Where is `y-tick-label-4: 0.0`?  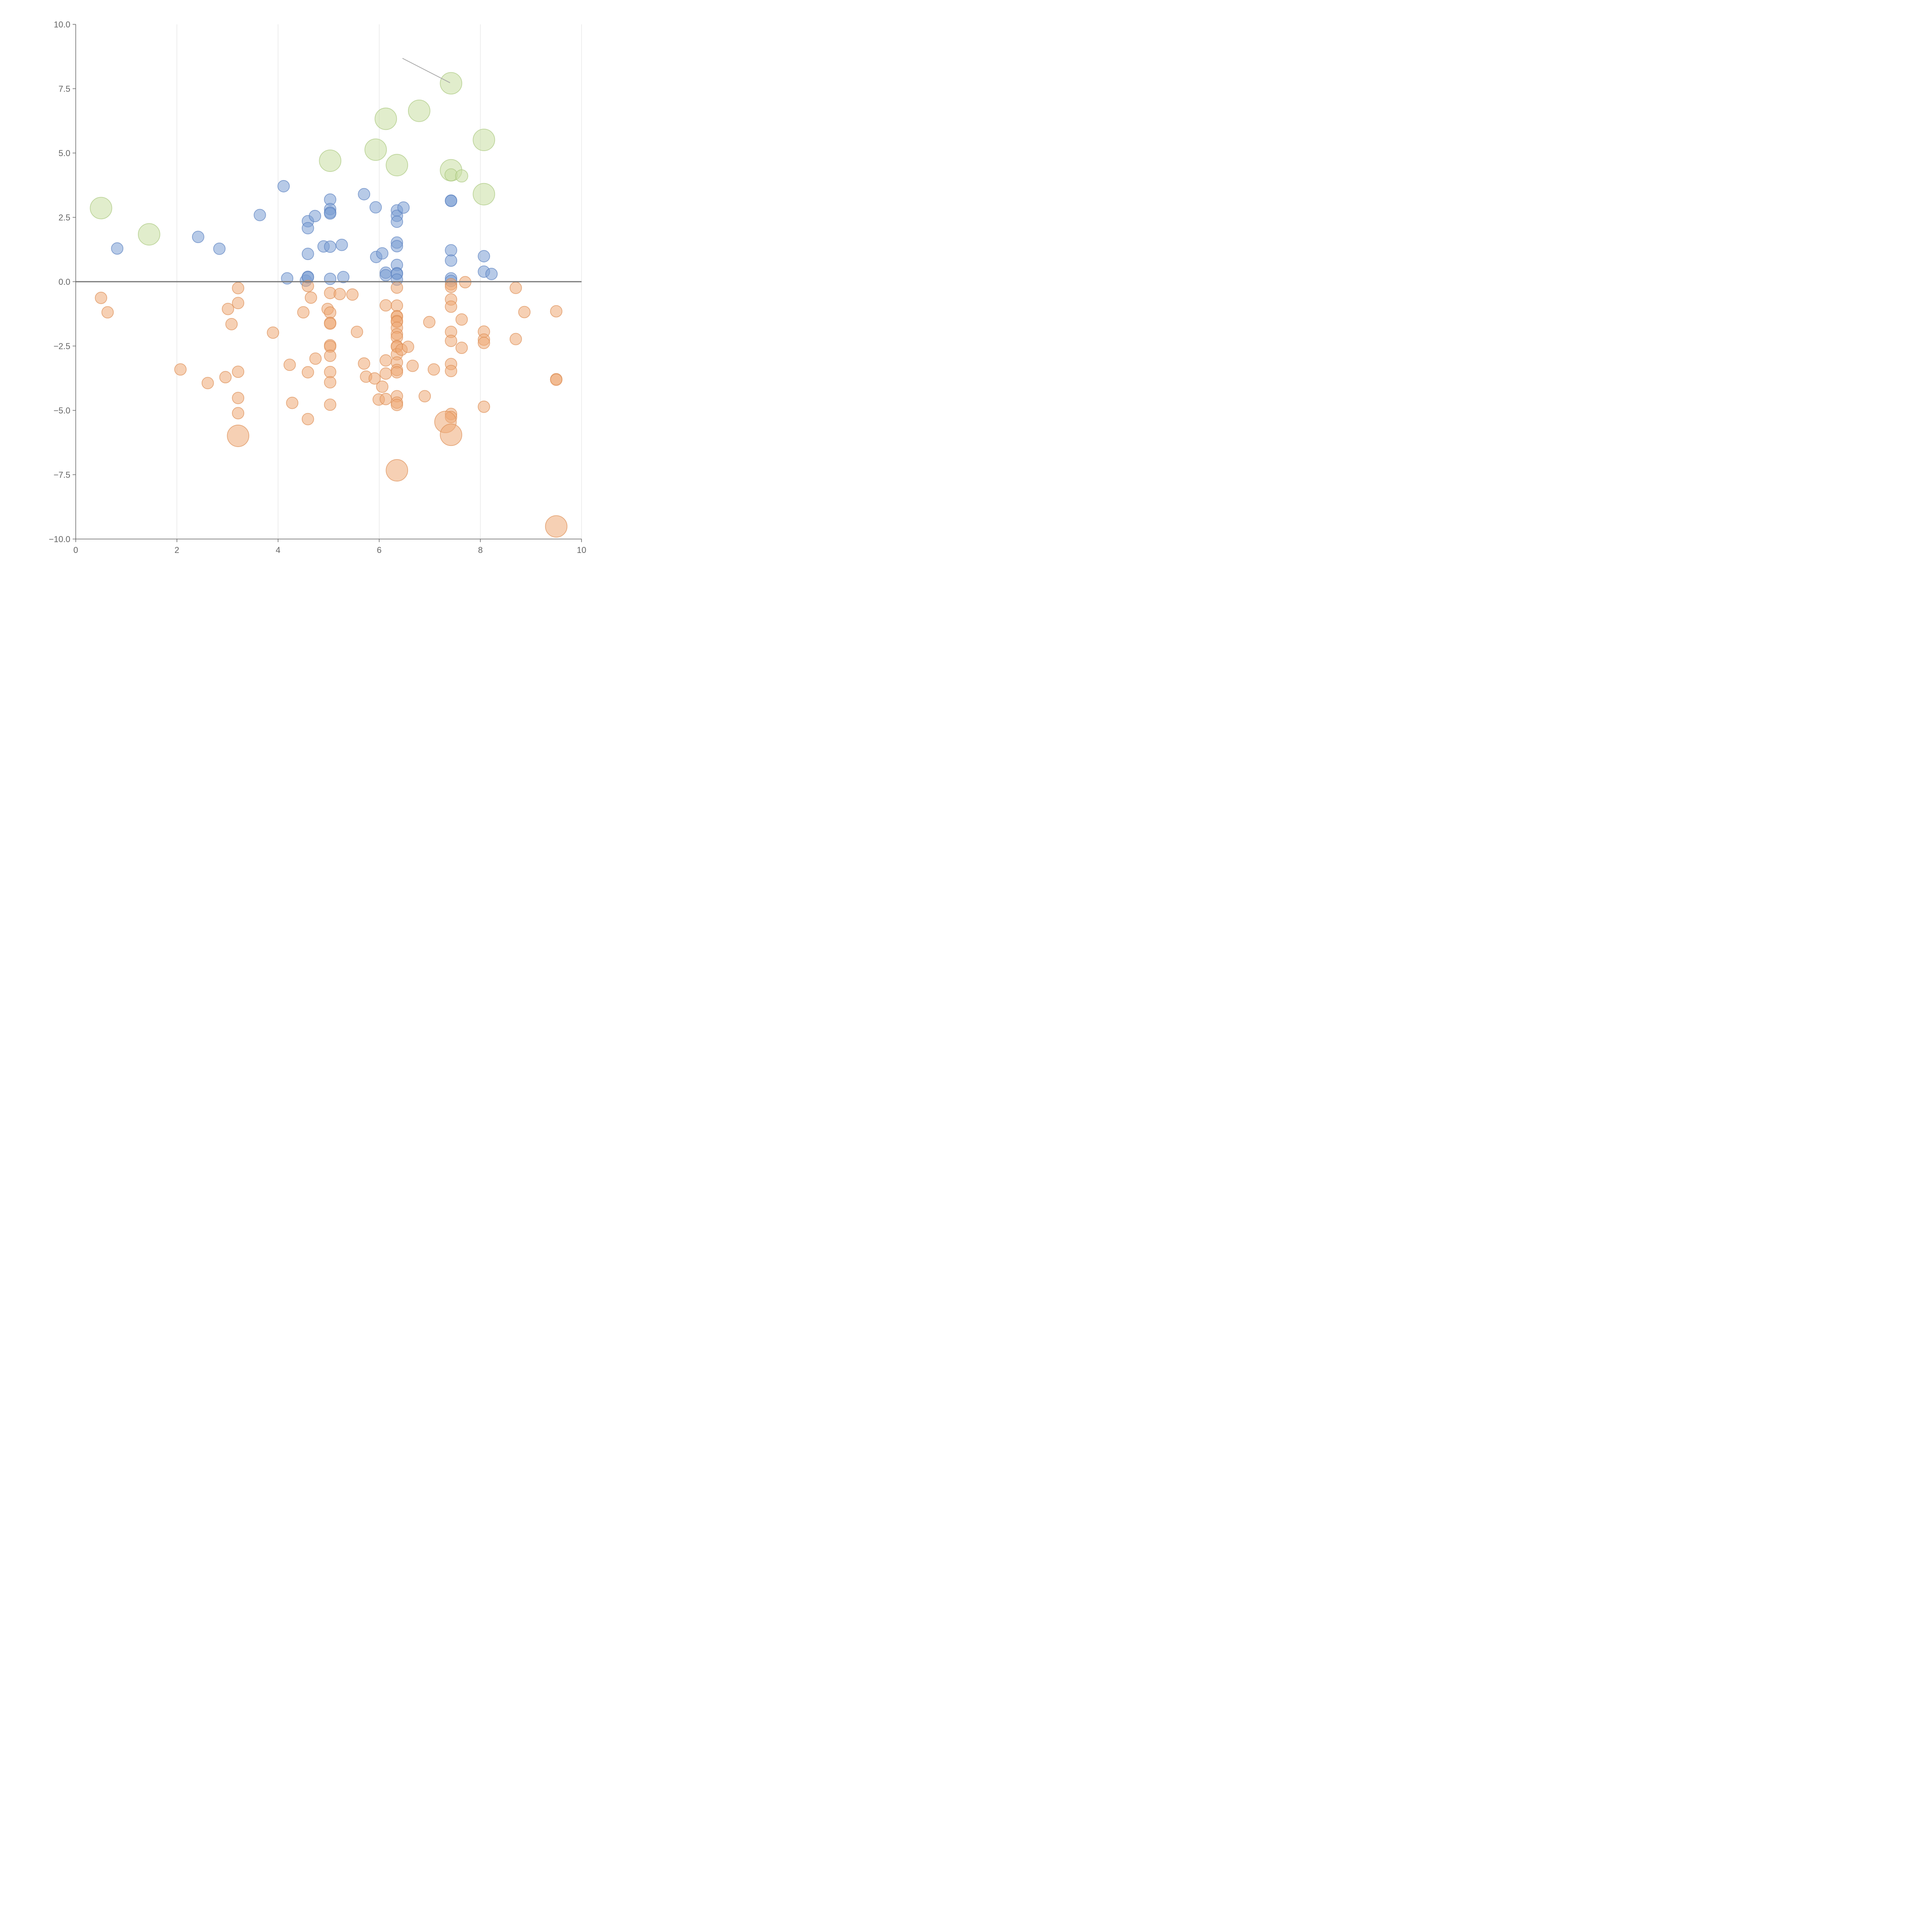 y-tick-label-4: 0.0 is located at coordinates (64, 282).